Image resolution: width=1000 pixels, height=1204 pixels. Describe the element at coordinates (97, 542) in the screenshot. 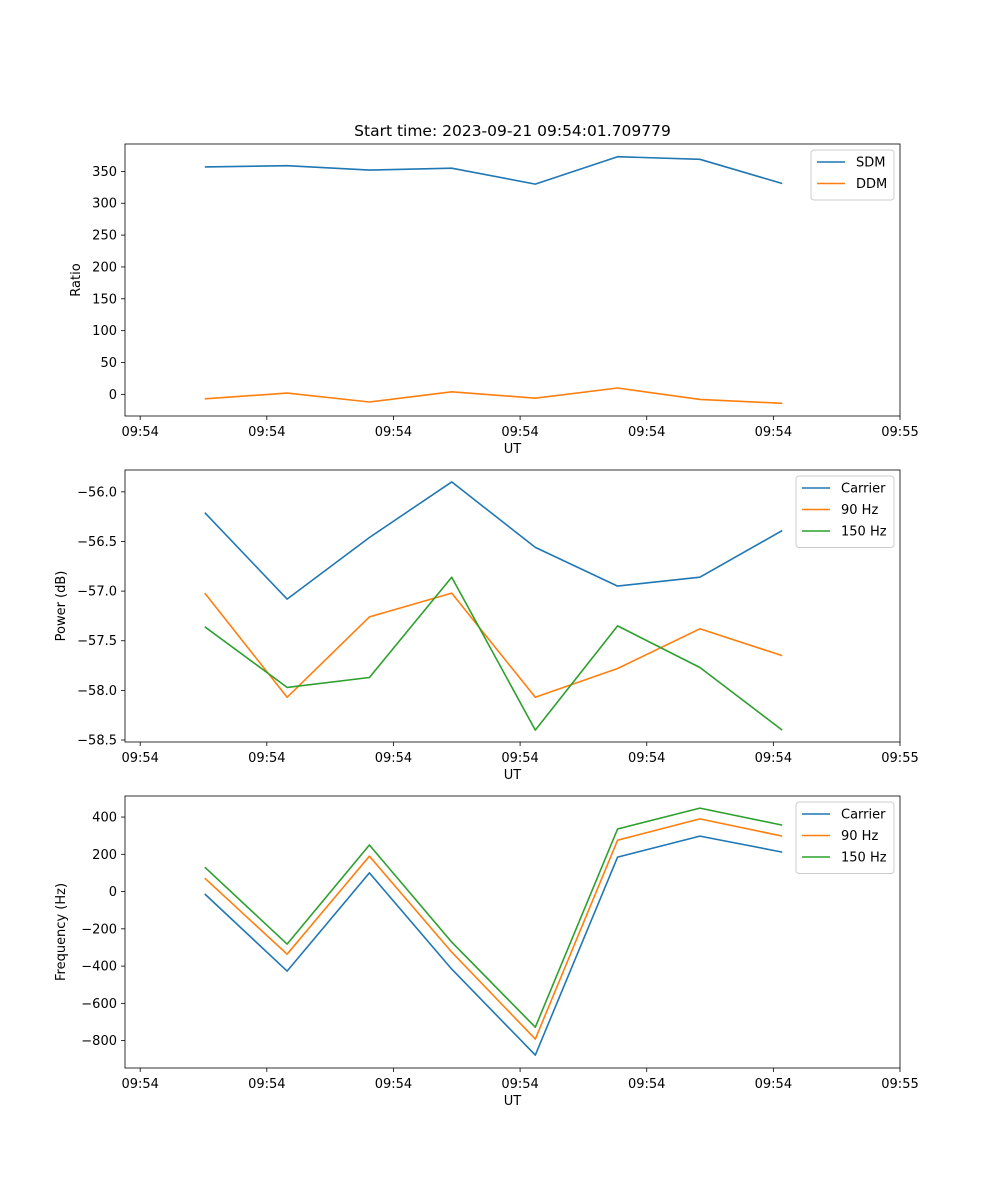

I see `y-tick-label: −56.5` at that location.